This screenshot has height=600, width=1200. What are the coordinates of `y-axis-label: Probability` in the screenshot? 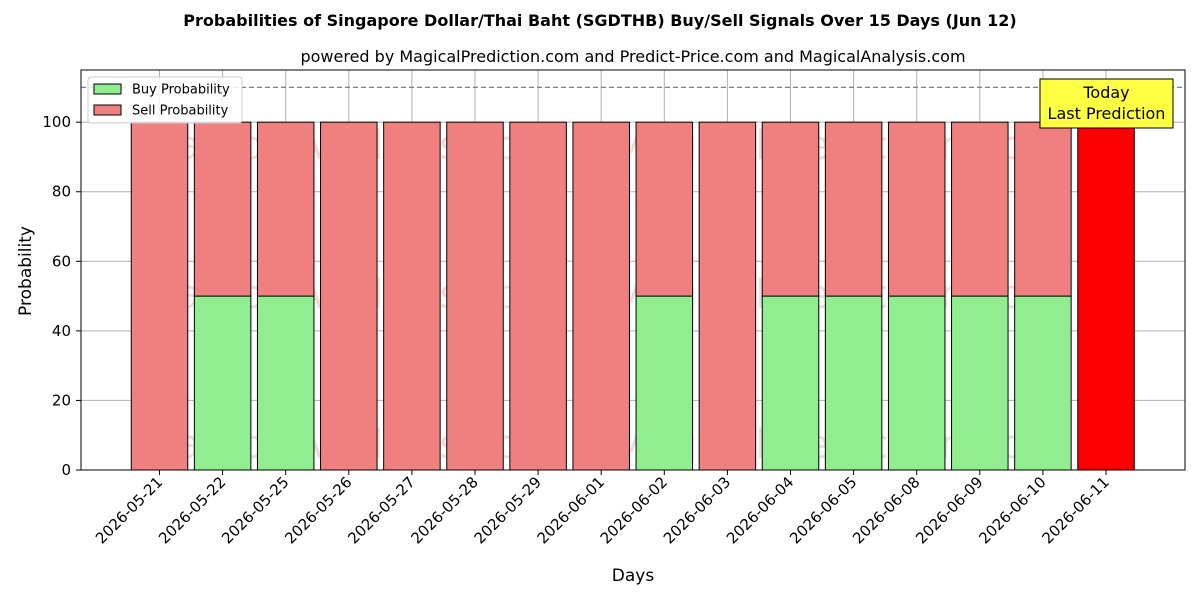 It's located at (26, 271).